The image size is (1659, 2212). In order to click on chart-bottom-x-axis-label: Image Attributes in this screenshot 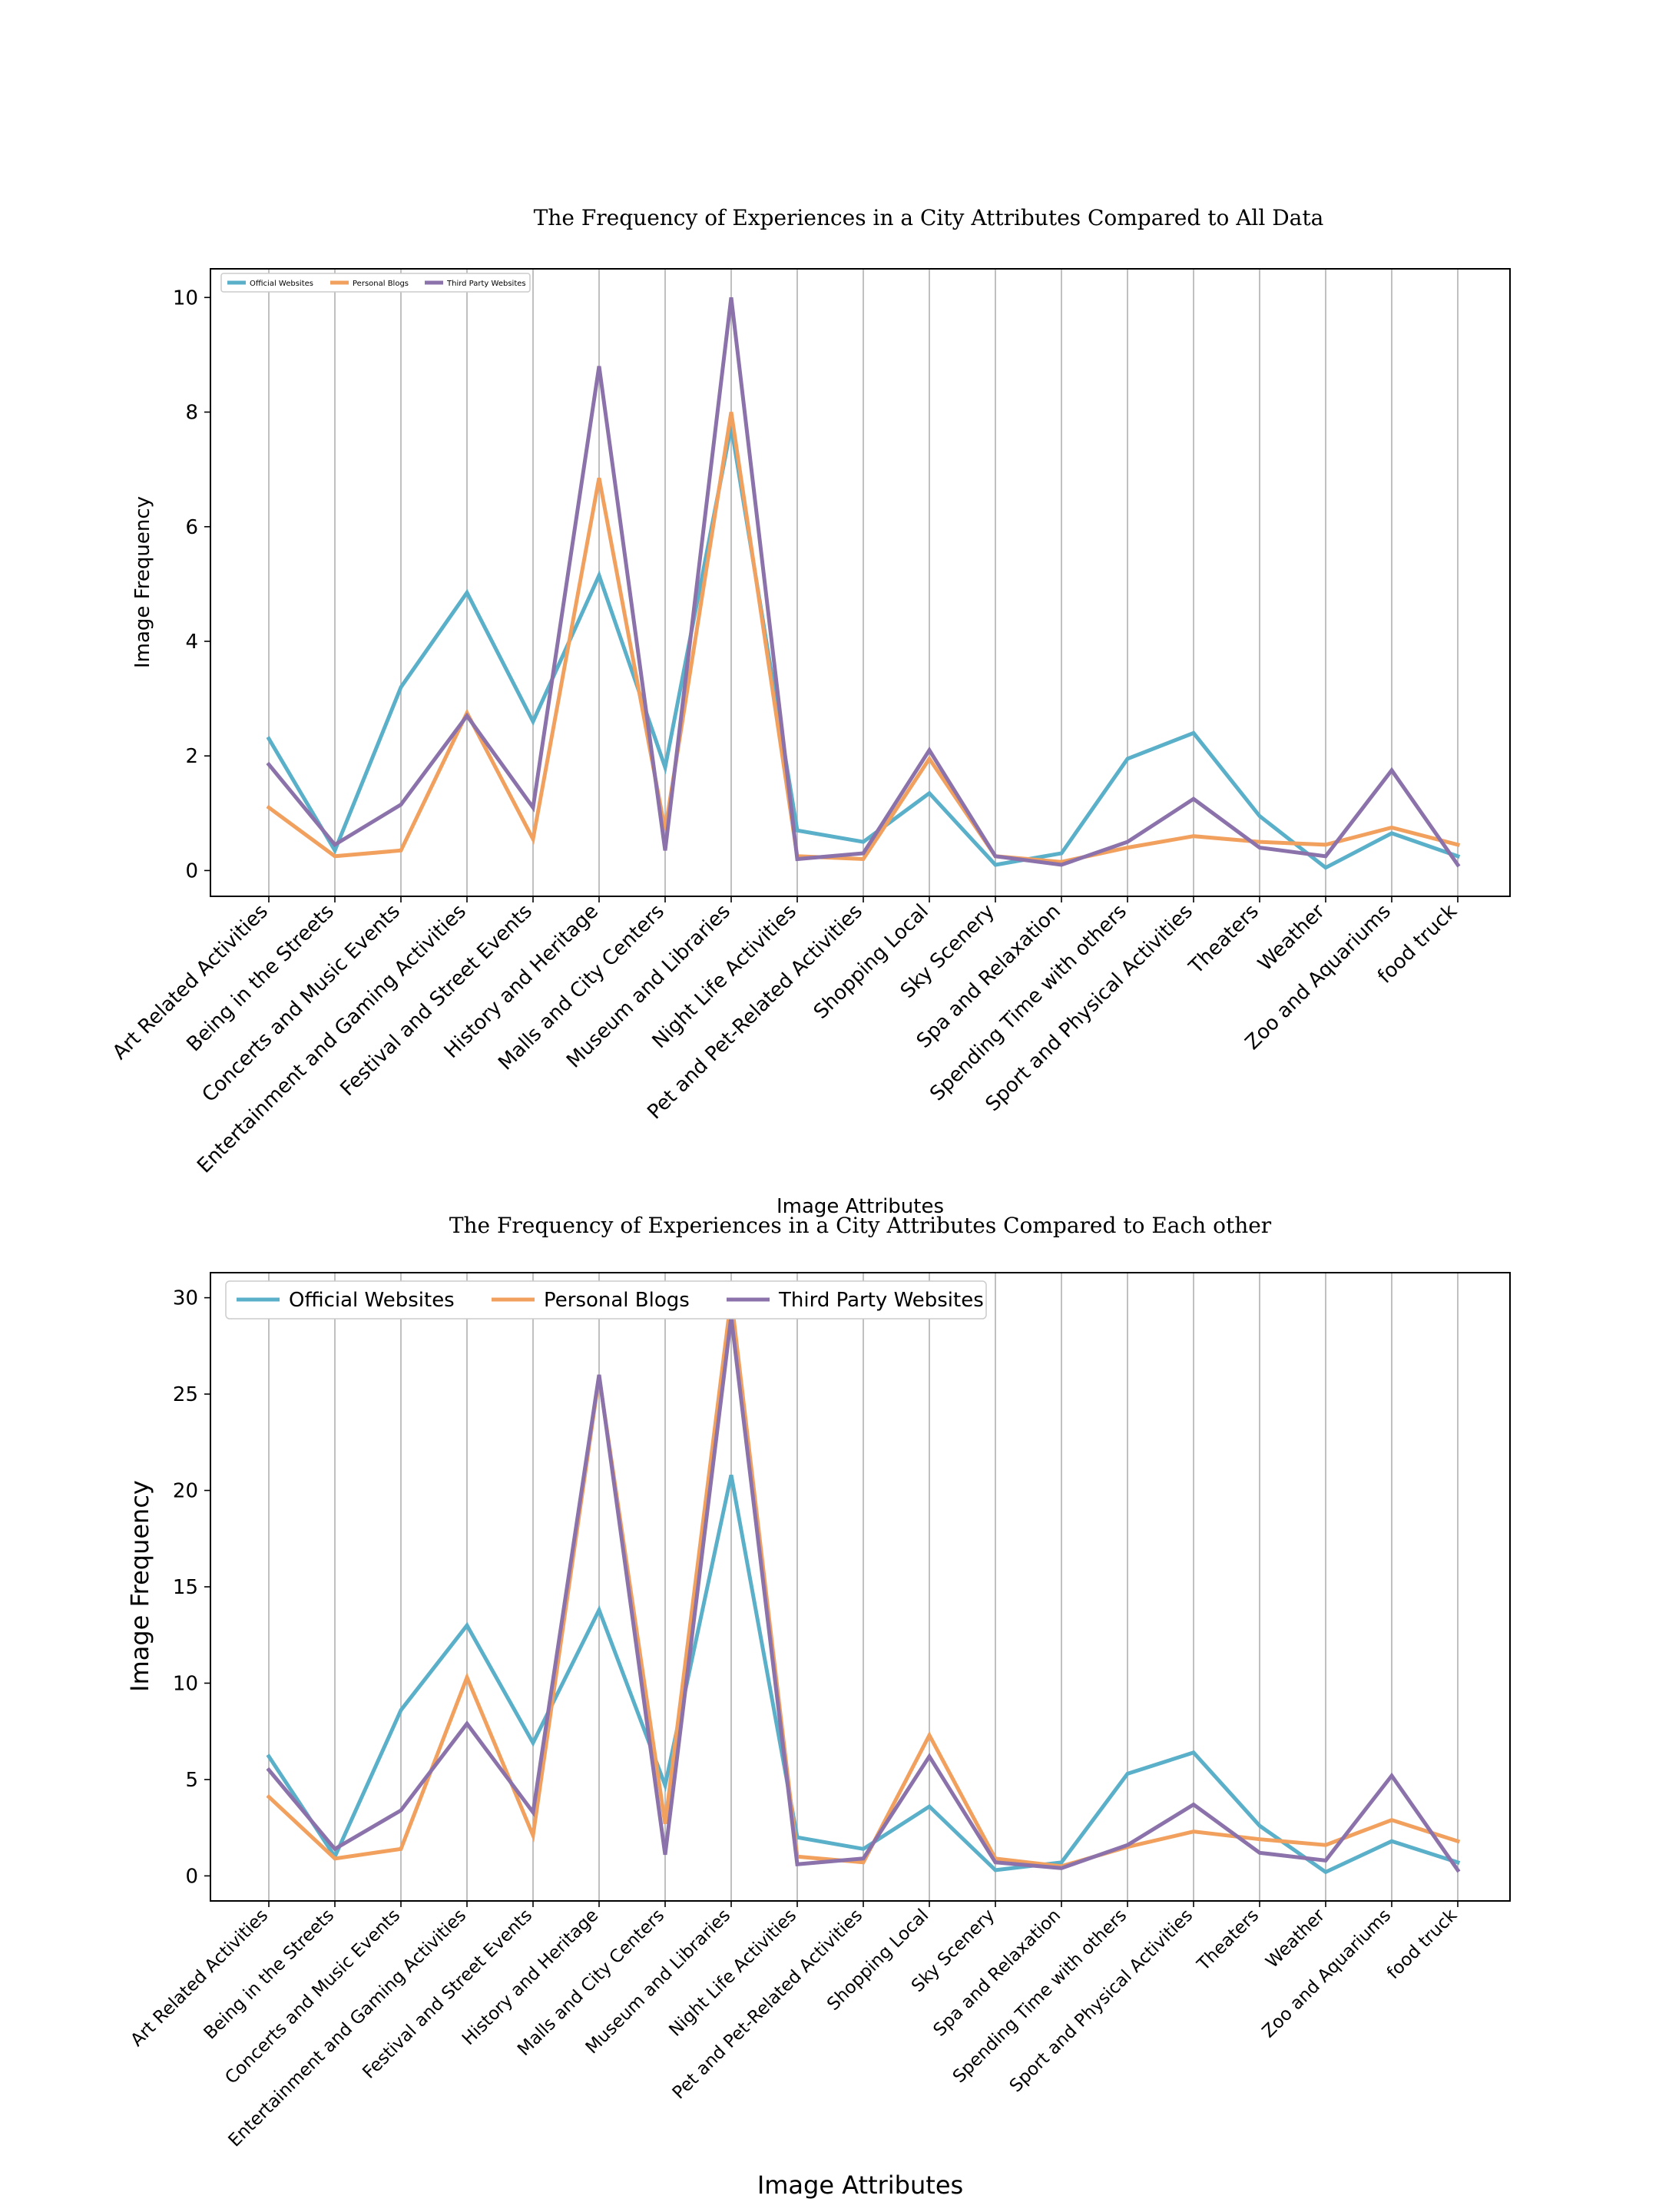, I will do `click(860, 2185)`.